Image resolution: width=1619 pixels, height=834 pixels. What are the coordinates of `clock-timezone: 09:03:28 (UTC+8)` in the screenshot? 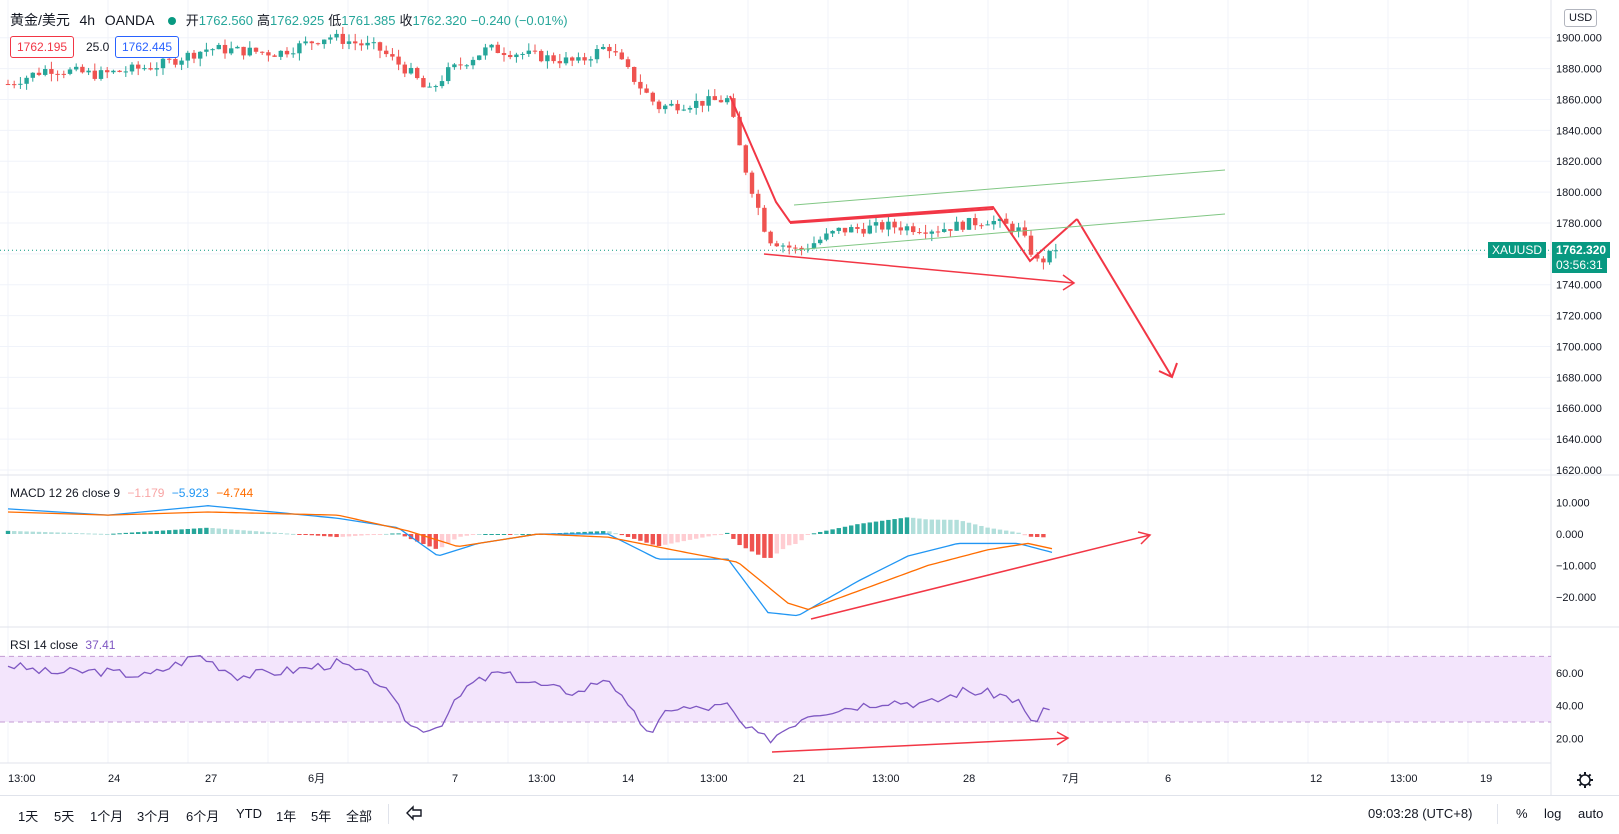 It's located at (1420, 813).